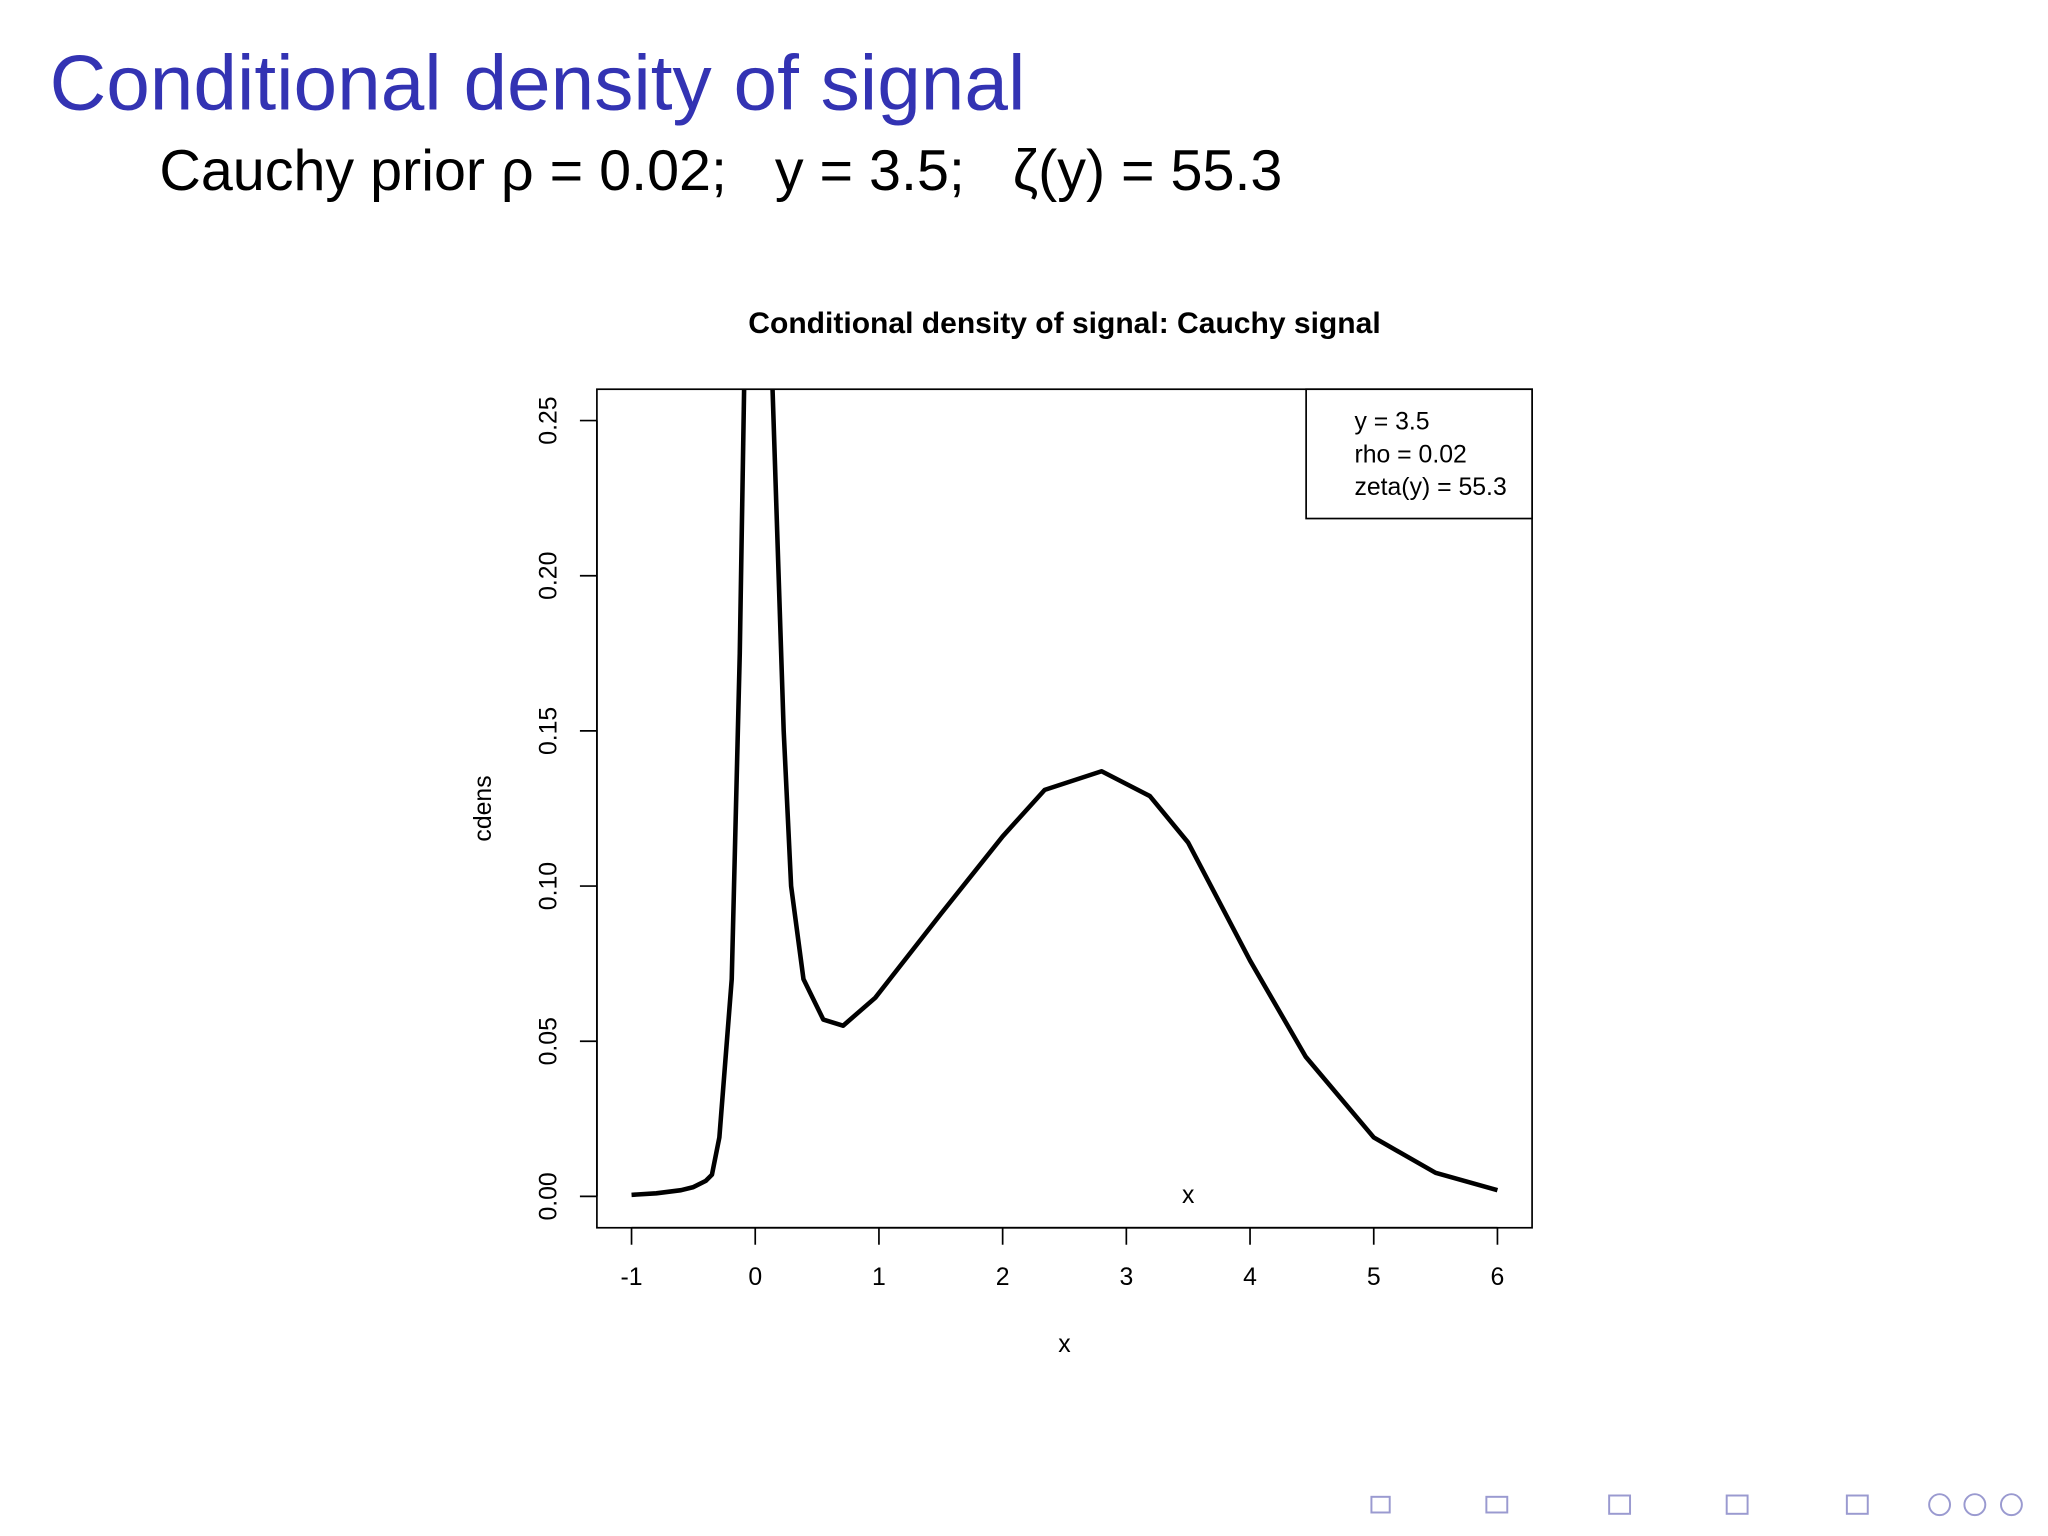 This screenshot has height=1536, width=2048. I want to click on legend-text: zeta(y) = 55.3, so click(1430, 487).